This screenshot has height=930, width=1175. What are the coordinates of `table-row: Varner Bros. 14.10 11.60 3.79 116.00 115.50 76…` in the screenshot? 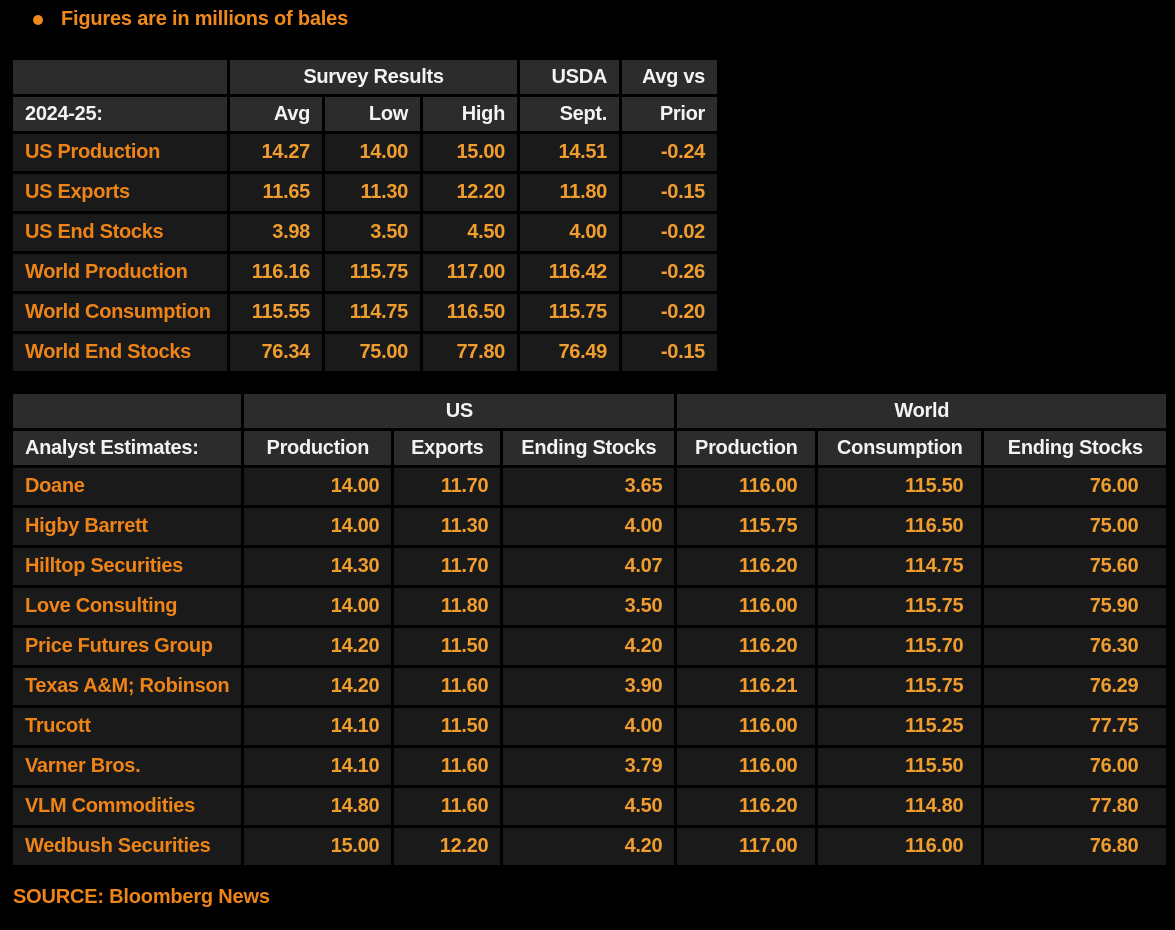 It's located at (589, 766).